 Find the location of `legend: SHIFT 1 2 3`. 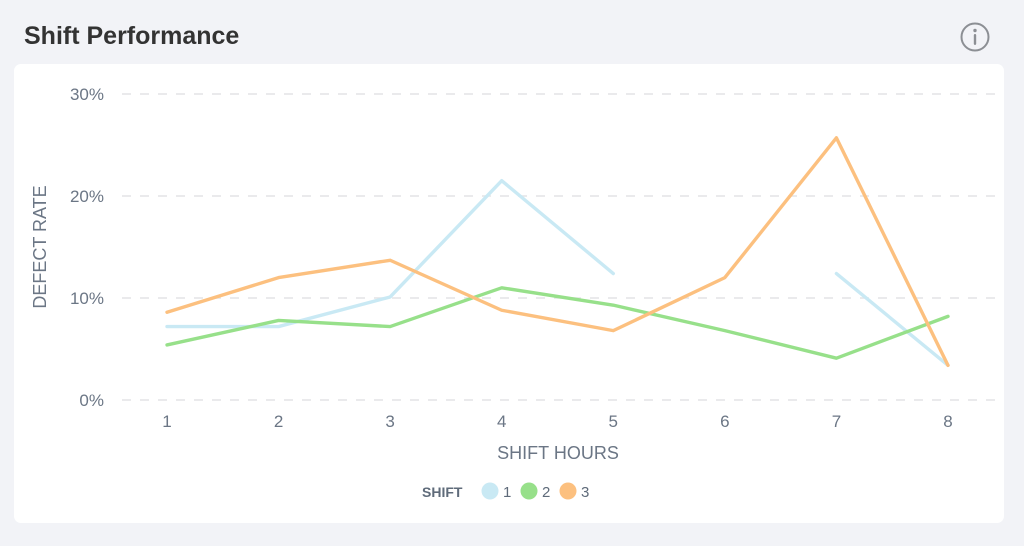

legend: SHIFT 1 2 3 is located at coordinates (505, 491).